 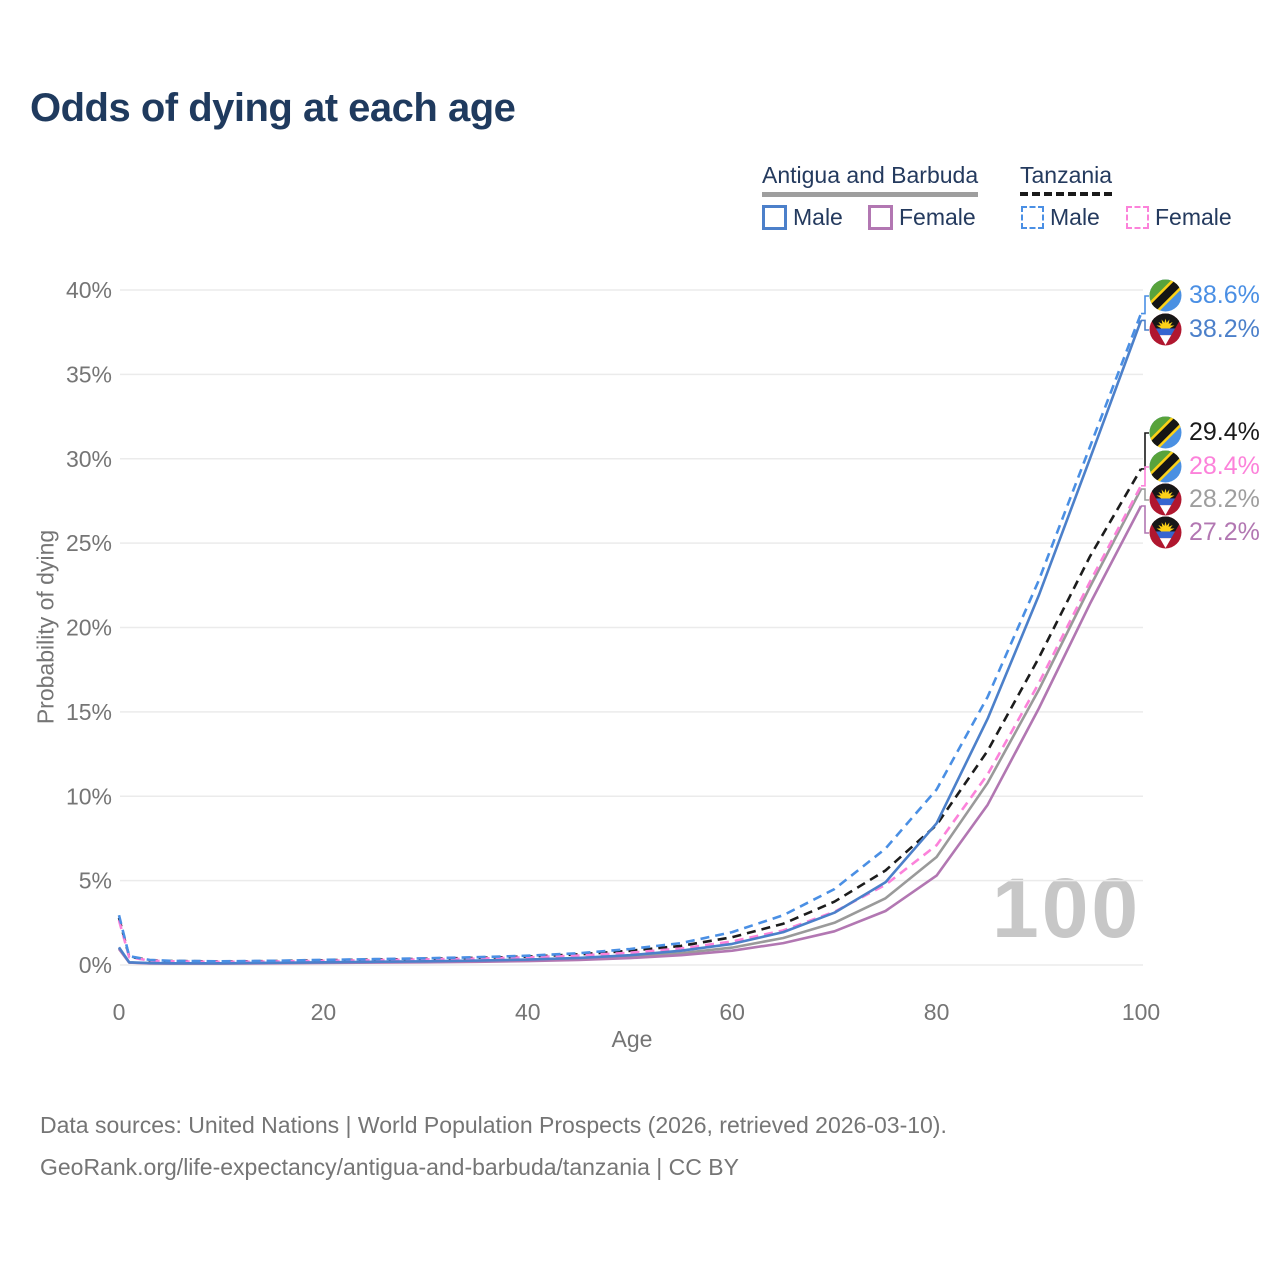 I want to click on antigua-female-swatch-icon, so click(x=880, y=217).